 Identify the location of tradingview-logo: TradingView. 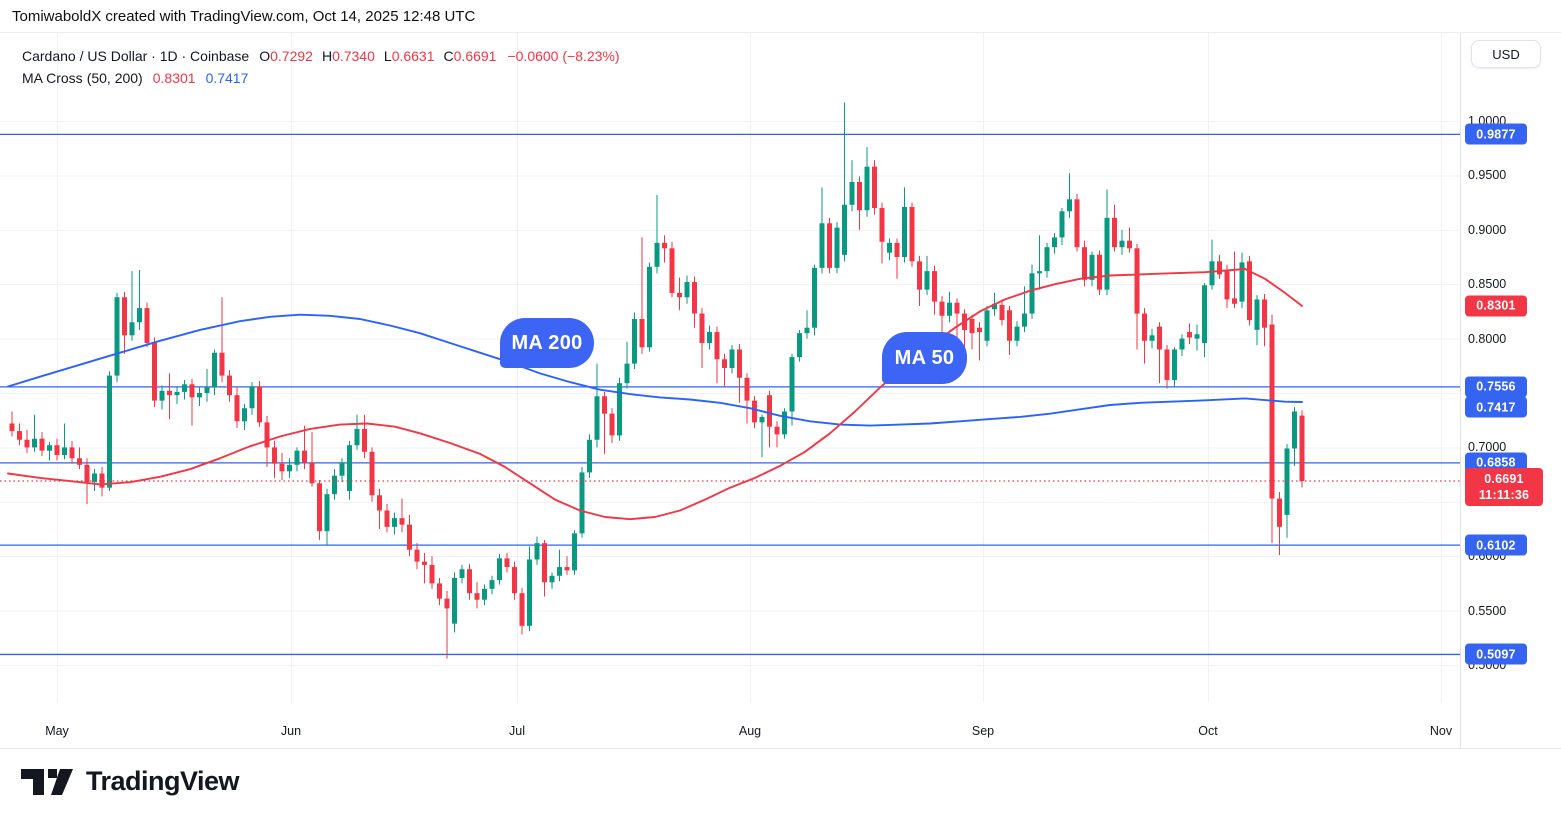
(130, 781).